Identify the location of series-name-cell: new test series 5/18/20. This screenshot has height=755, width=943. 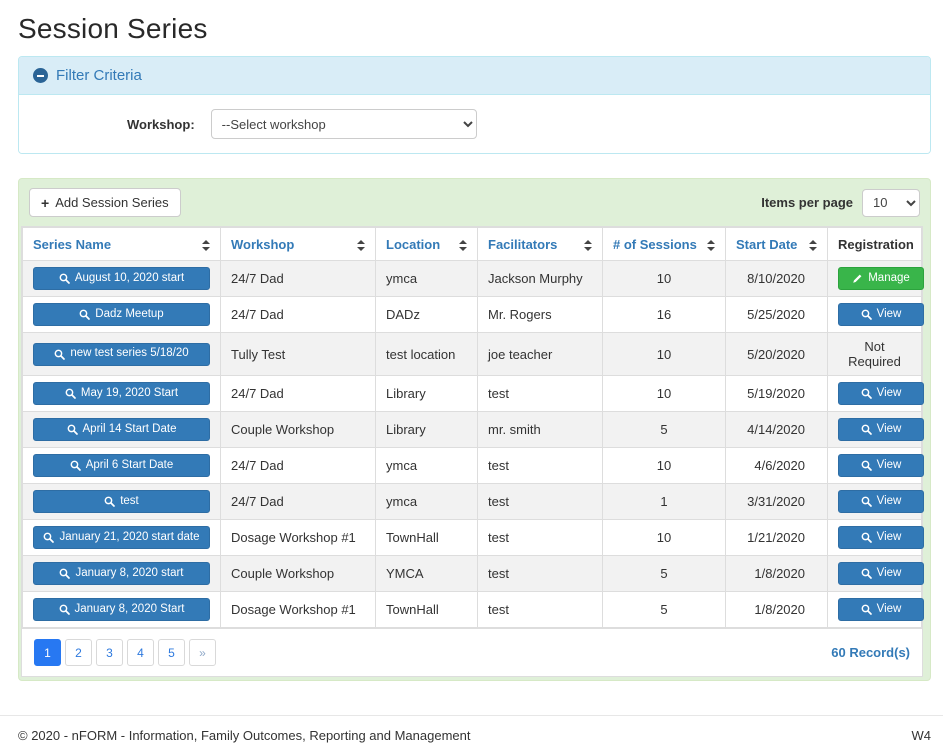
(121, 354).